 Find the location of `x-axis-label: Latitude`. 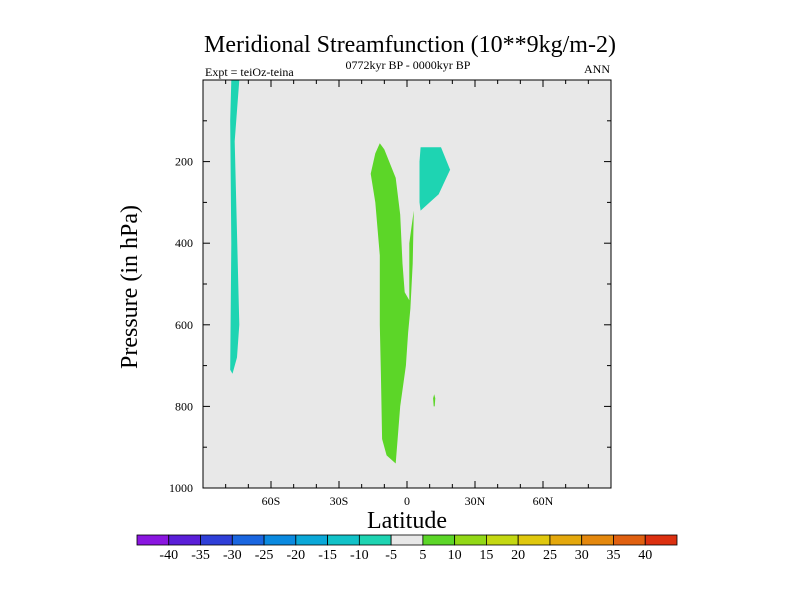

x-axis-label: Latitude is located at coordinates (407, 521).